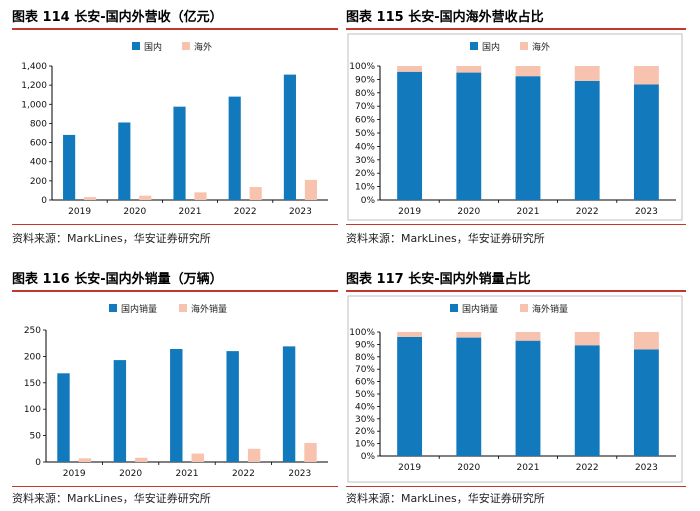 This screenshot has height=511, width=700. Describe the element at coordinates (38, 182) in the screenshot. I see `y-tick-label: 200` at that location.